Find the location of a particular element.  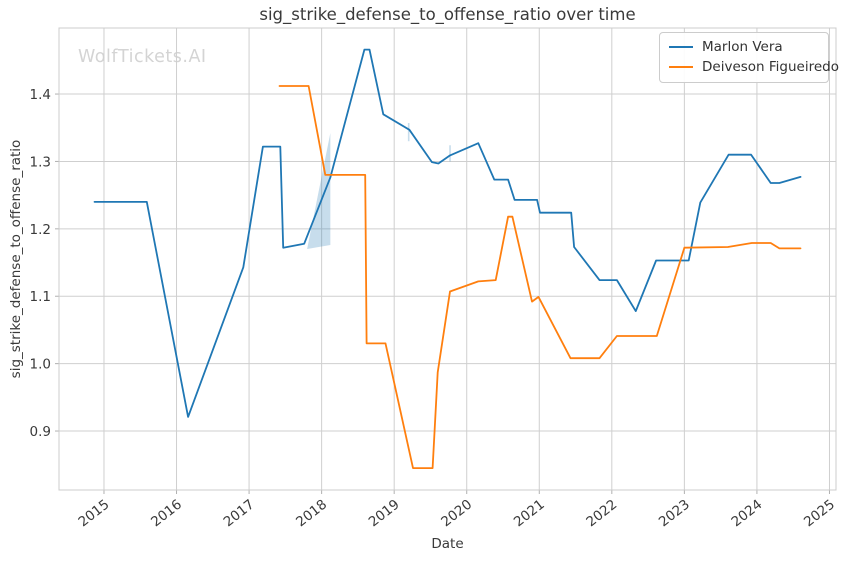

y-tick-label: 0.9 is located at coordinates (40, 432).